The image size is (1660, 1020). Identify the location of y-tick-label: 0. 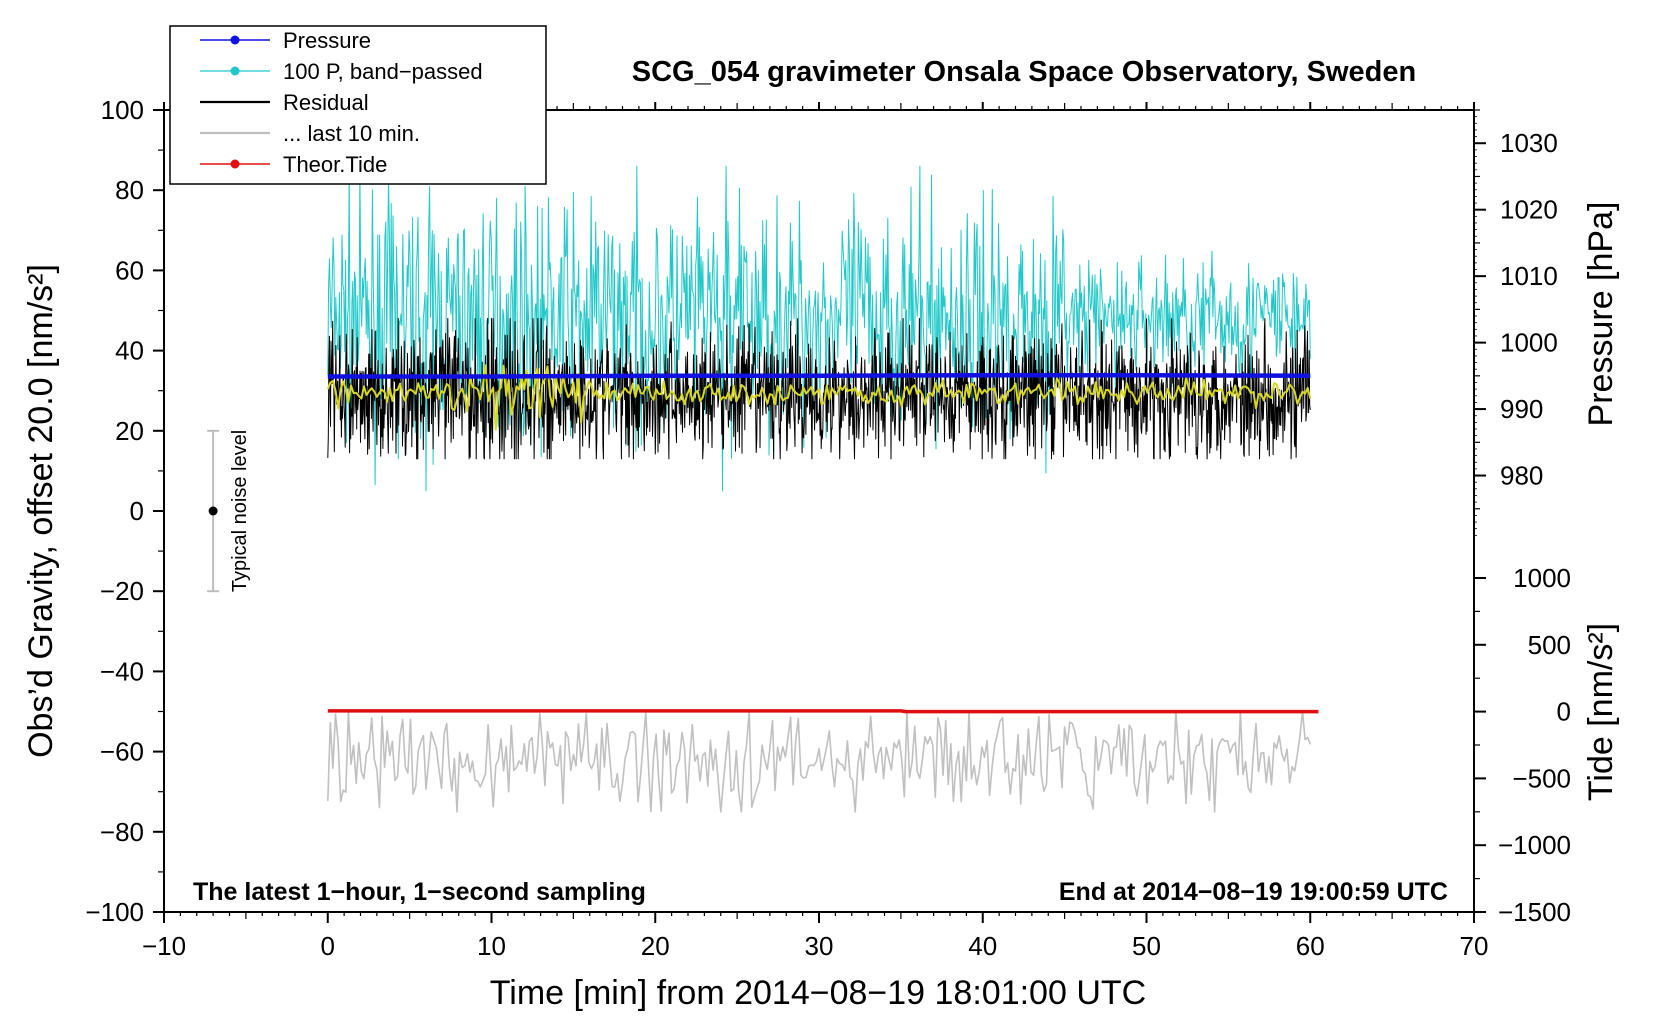
(137, 511).